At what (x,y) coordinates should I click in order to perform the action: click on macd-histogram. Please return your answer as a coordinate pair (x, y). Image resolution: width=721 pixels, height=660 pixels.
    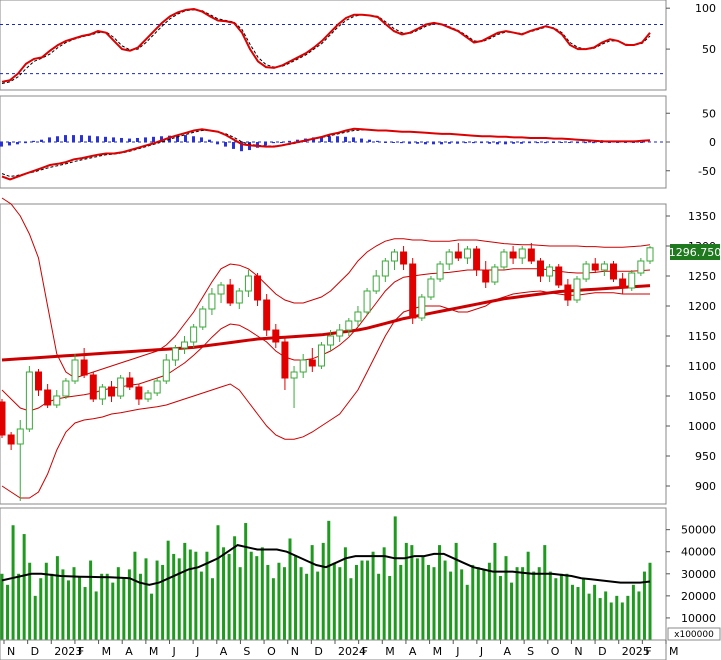
    Looking at the image, I should click on (325, 143).